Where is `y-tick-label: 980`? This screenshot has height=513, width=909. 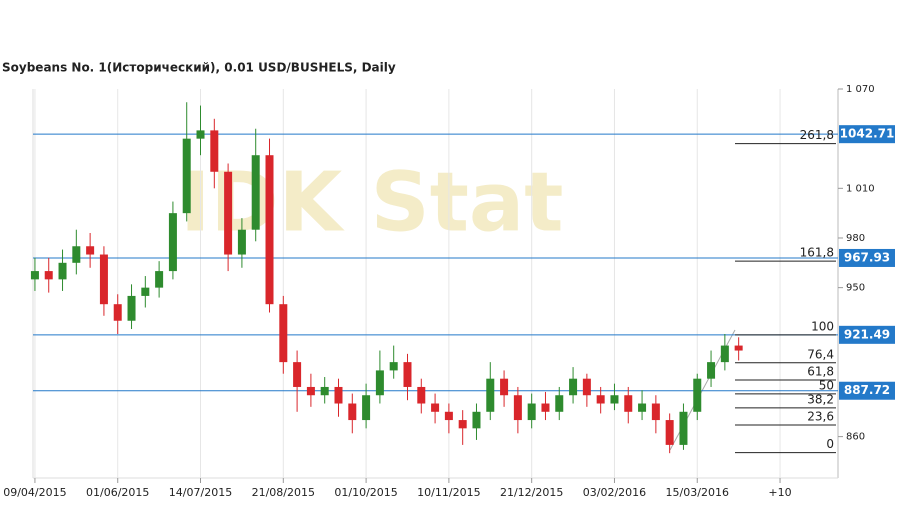
y-tick-label: 980 is located at coordinates (855, 238).